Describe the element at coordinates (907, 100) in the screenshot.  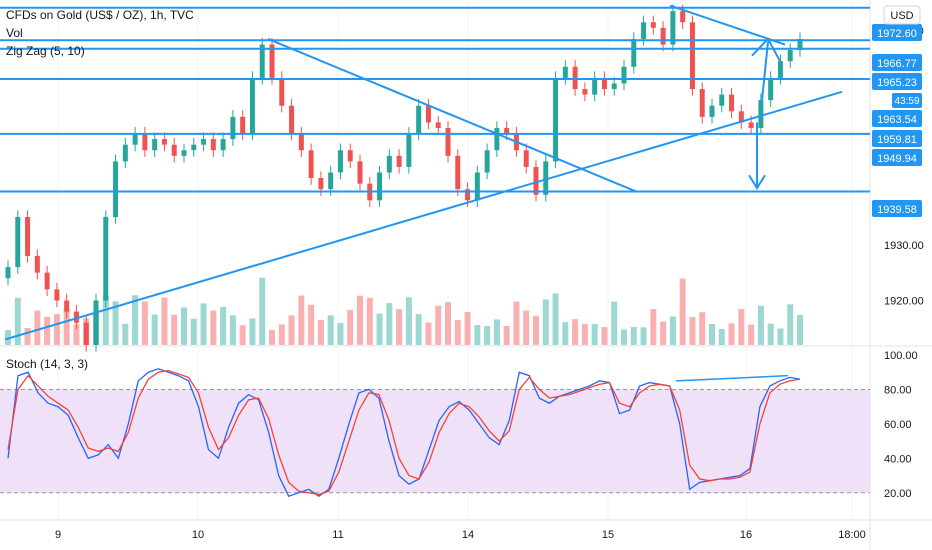
I see `countdown-badge` at that location.